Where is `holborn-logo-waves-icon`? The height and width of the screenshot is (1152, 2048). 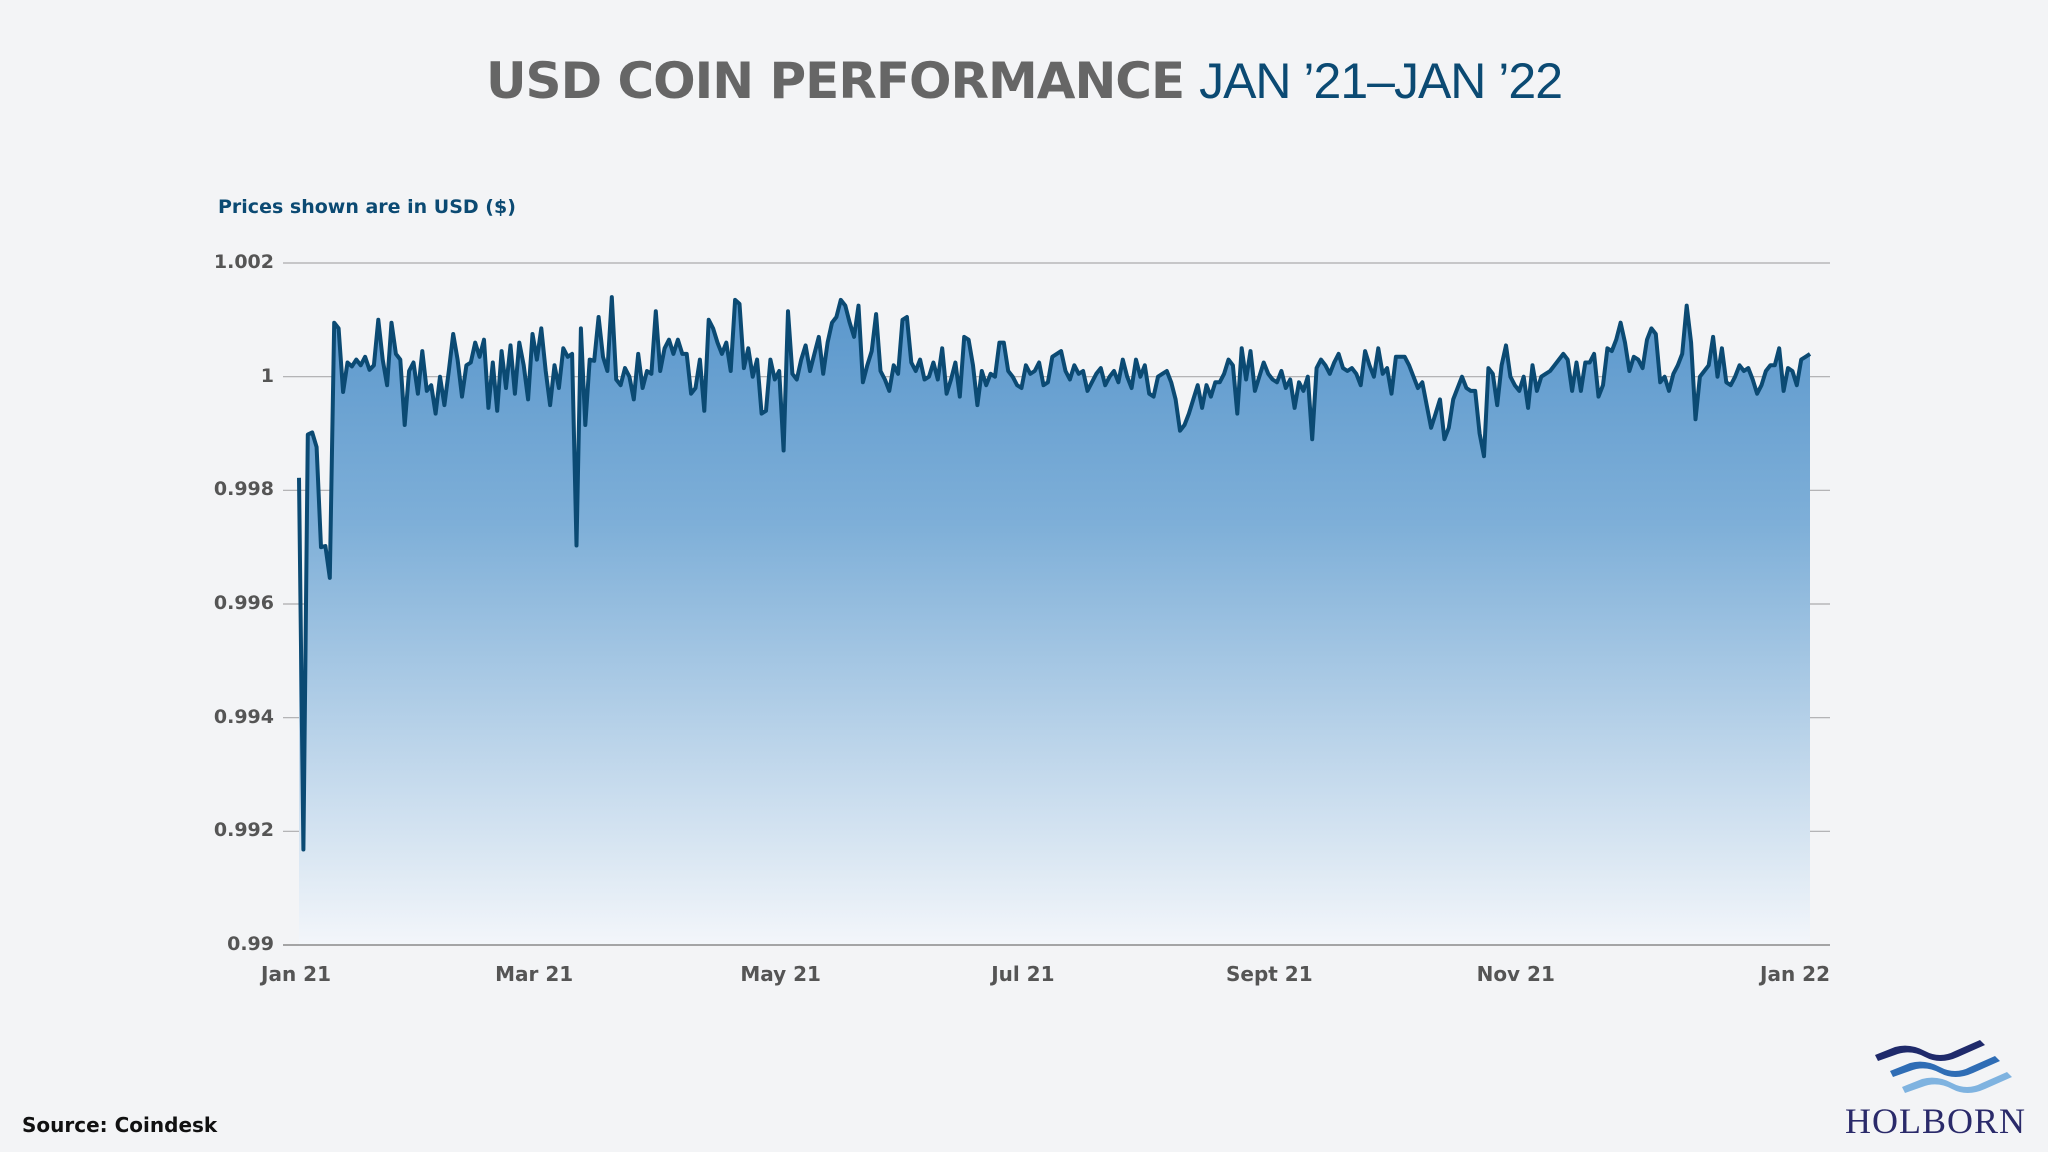
holborn-logo-waves-icon is located at coordinates (1943, 1066).